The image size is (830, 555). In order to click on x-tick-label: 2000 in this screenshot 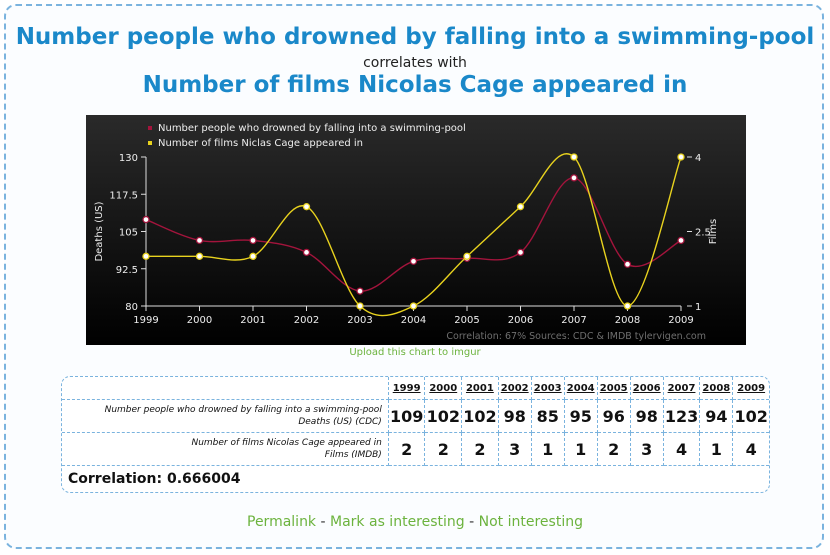, I will do `click(199, 320)`.